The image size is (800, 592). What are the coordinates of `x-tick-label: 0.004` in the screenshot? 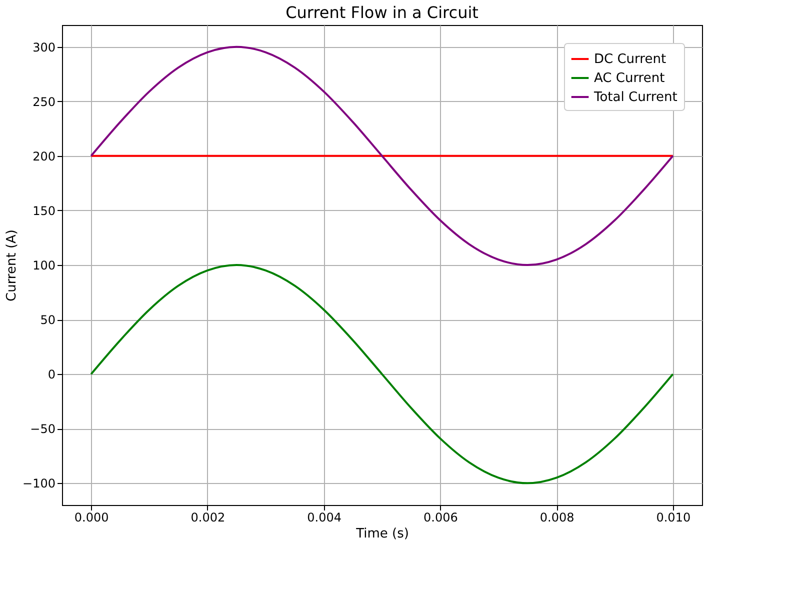 It's located at (324, 517).